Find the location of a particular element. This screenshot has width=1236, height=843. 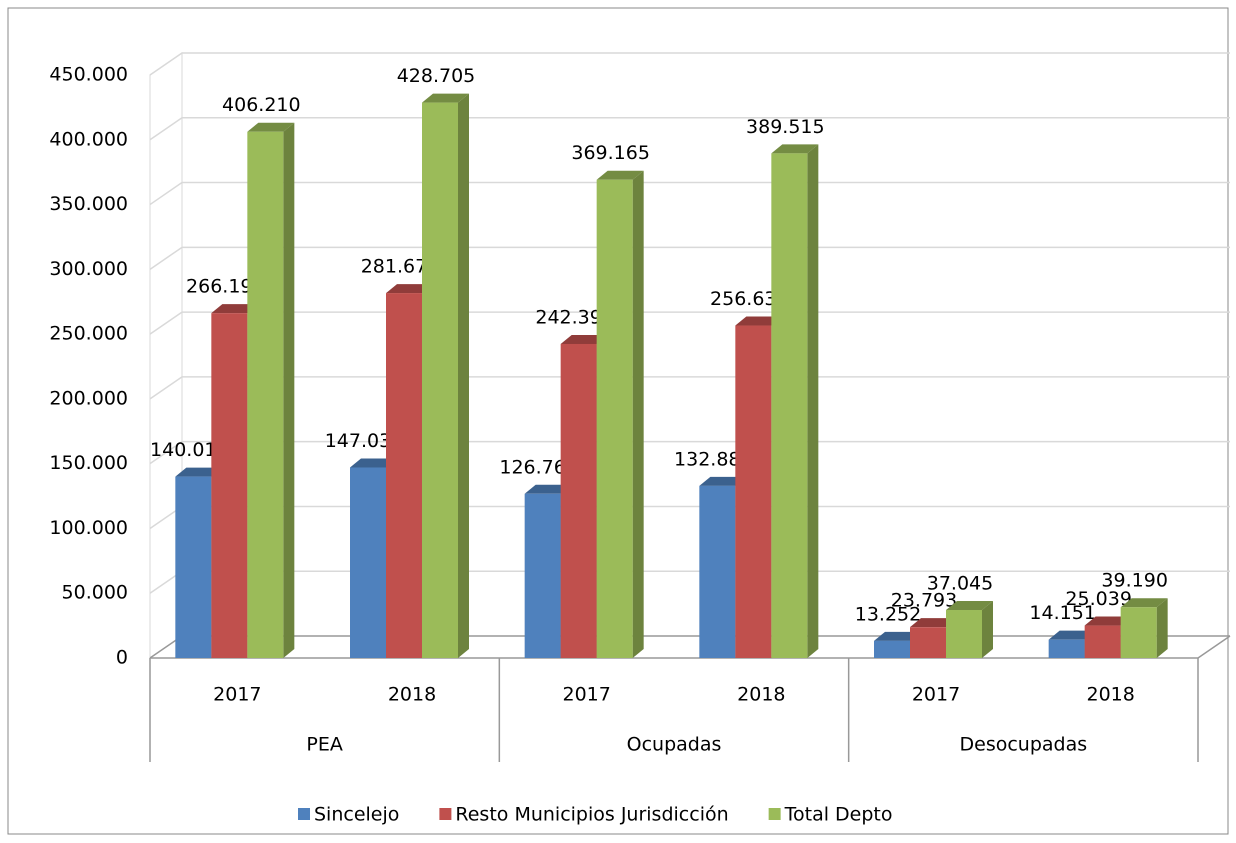

data-label: 39.190 is located at coordinates (1134, 581).